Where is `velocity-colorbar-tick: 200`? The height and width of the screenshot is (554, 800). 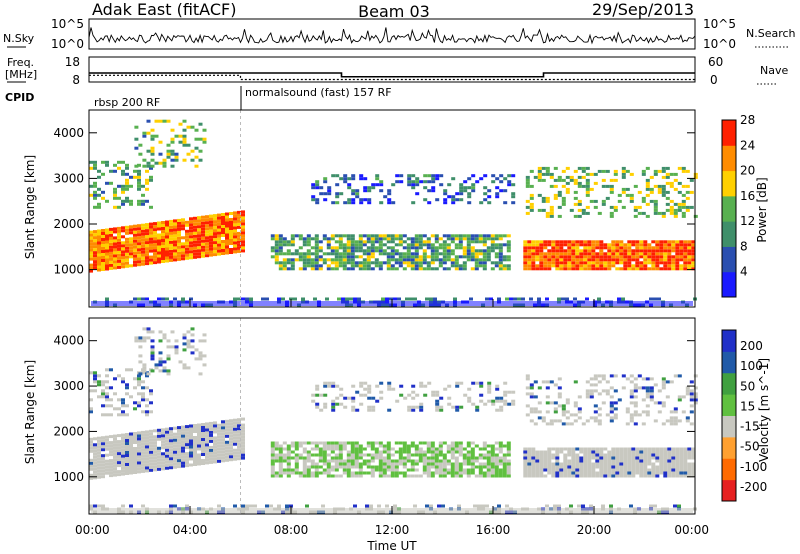
velocity-colorbar-tick: 200 is located at coordinates (751, 346).